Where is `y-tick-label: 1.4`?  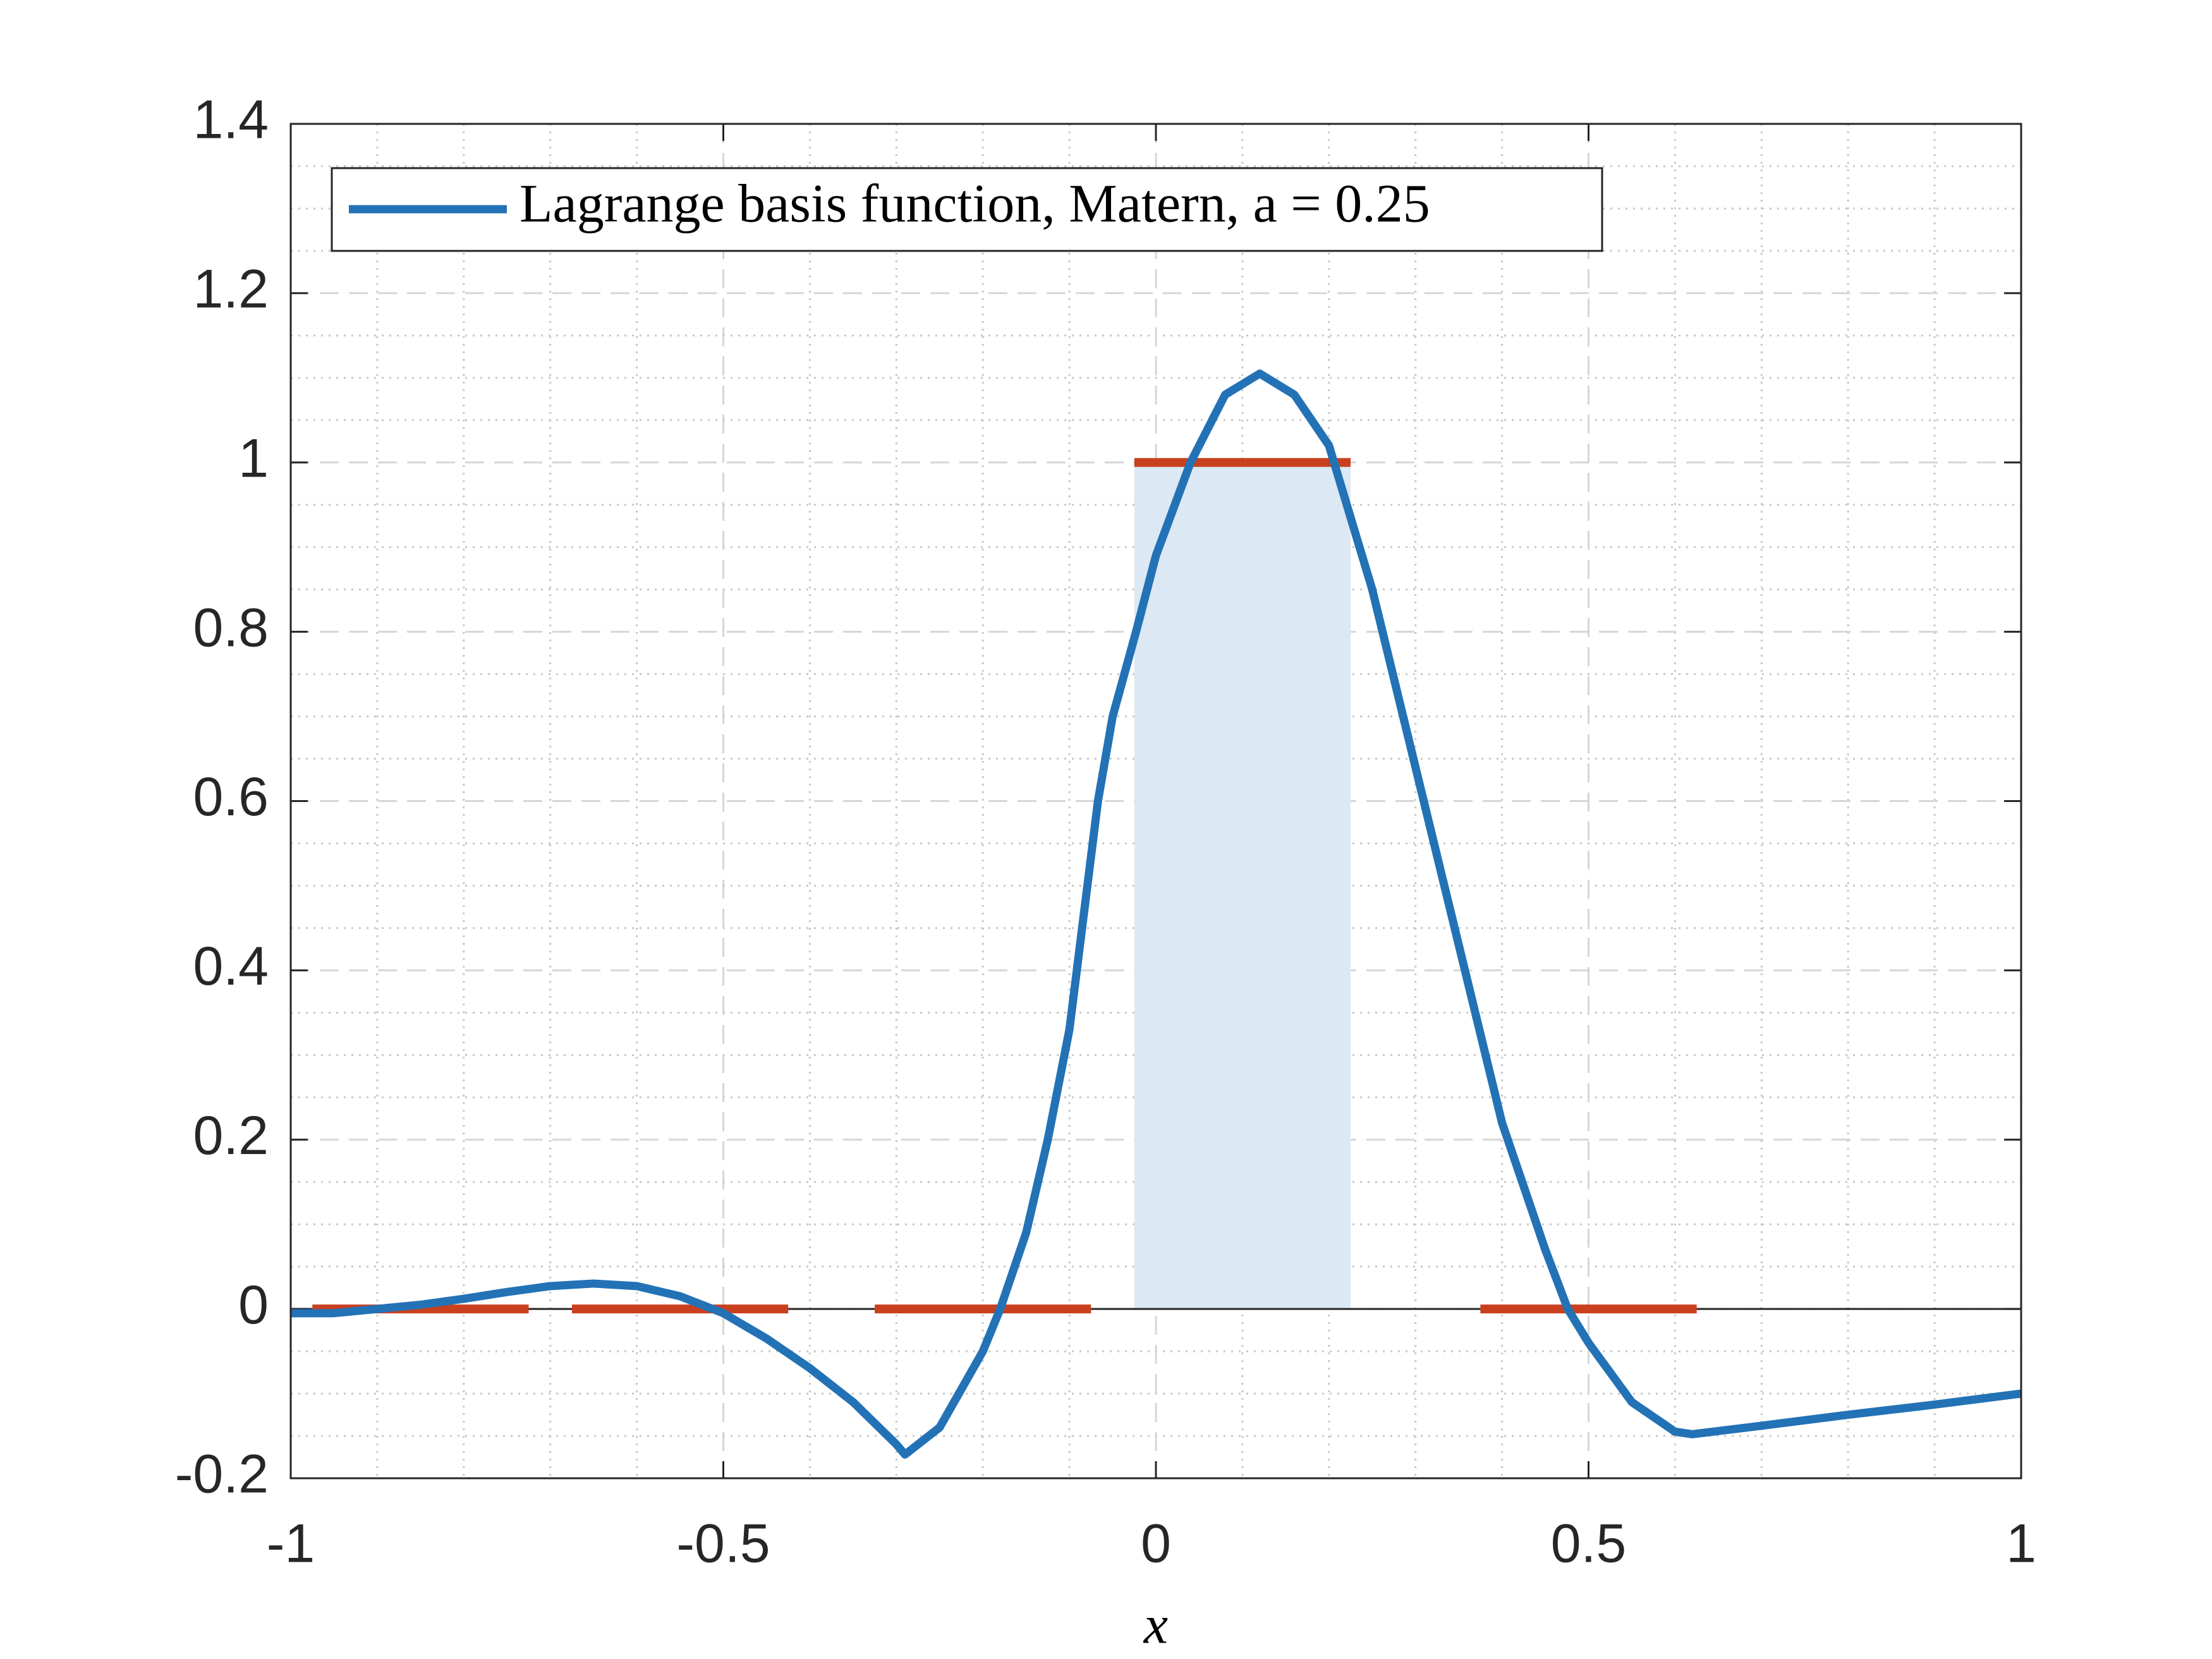
y-tick-label: 1.4 is located at coordinates (231, 120).